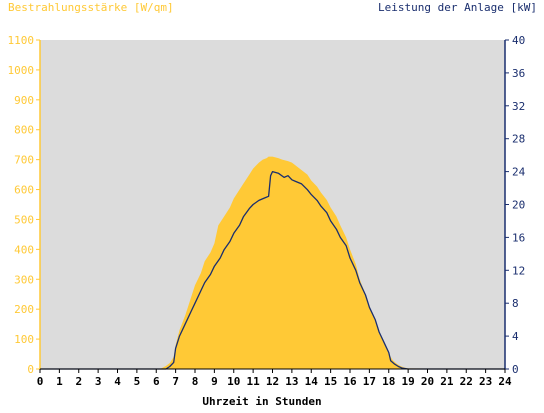 This screenshot has width=544, height=413. I want to click on right-tick-label: 4, so click(515, 336).